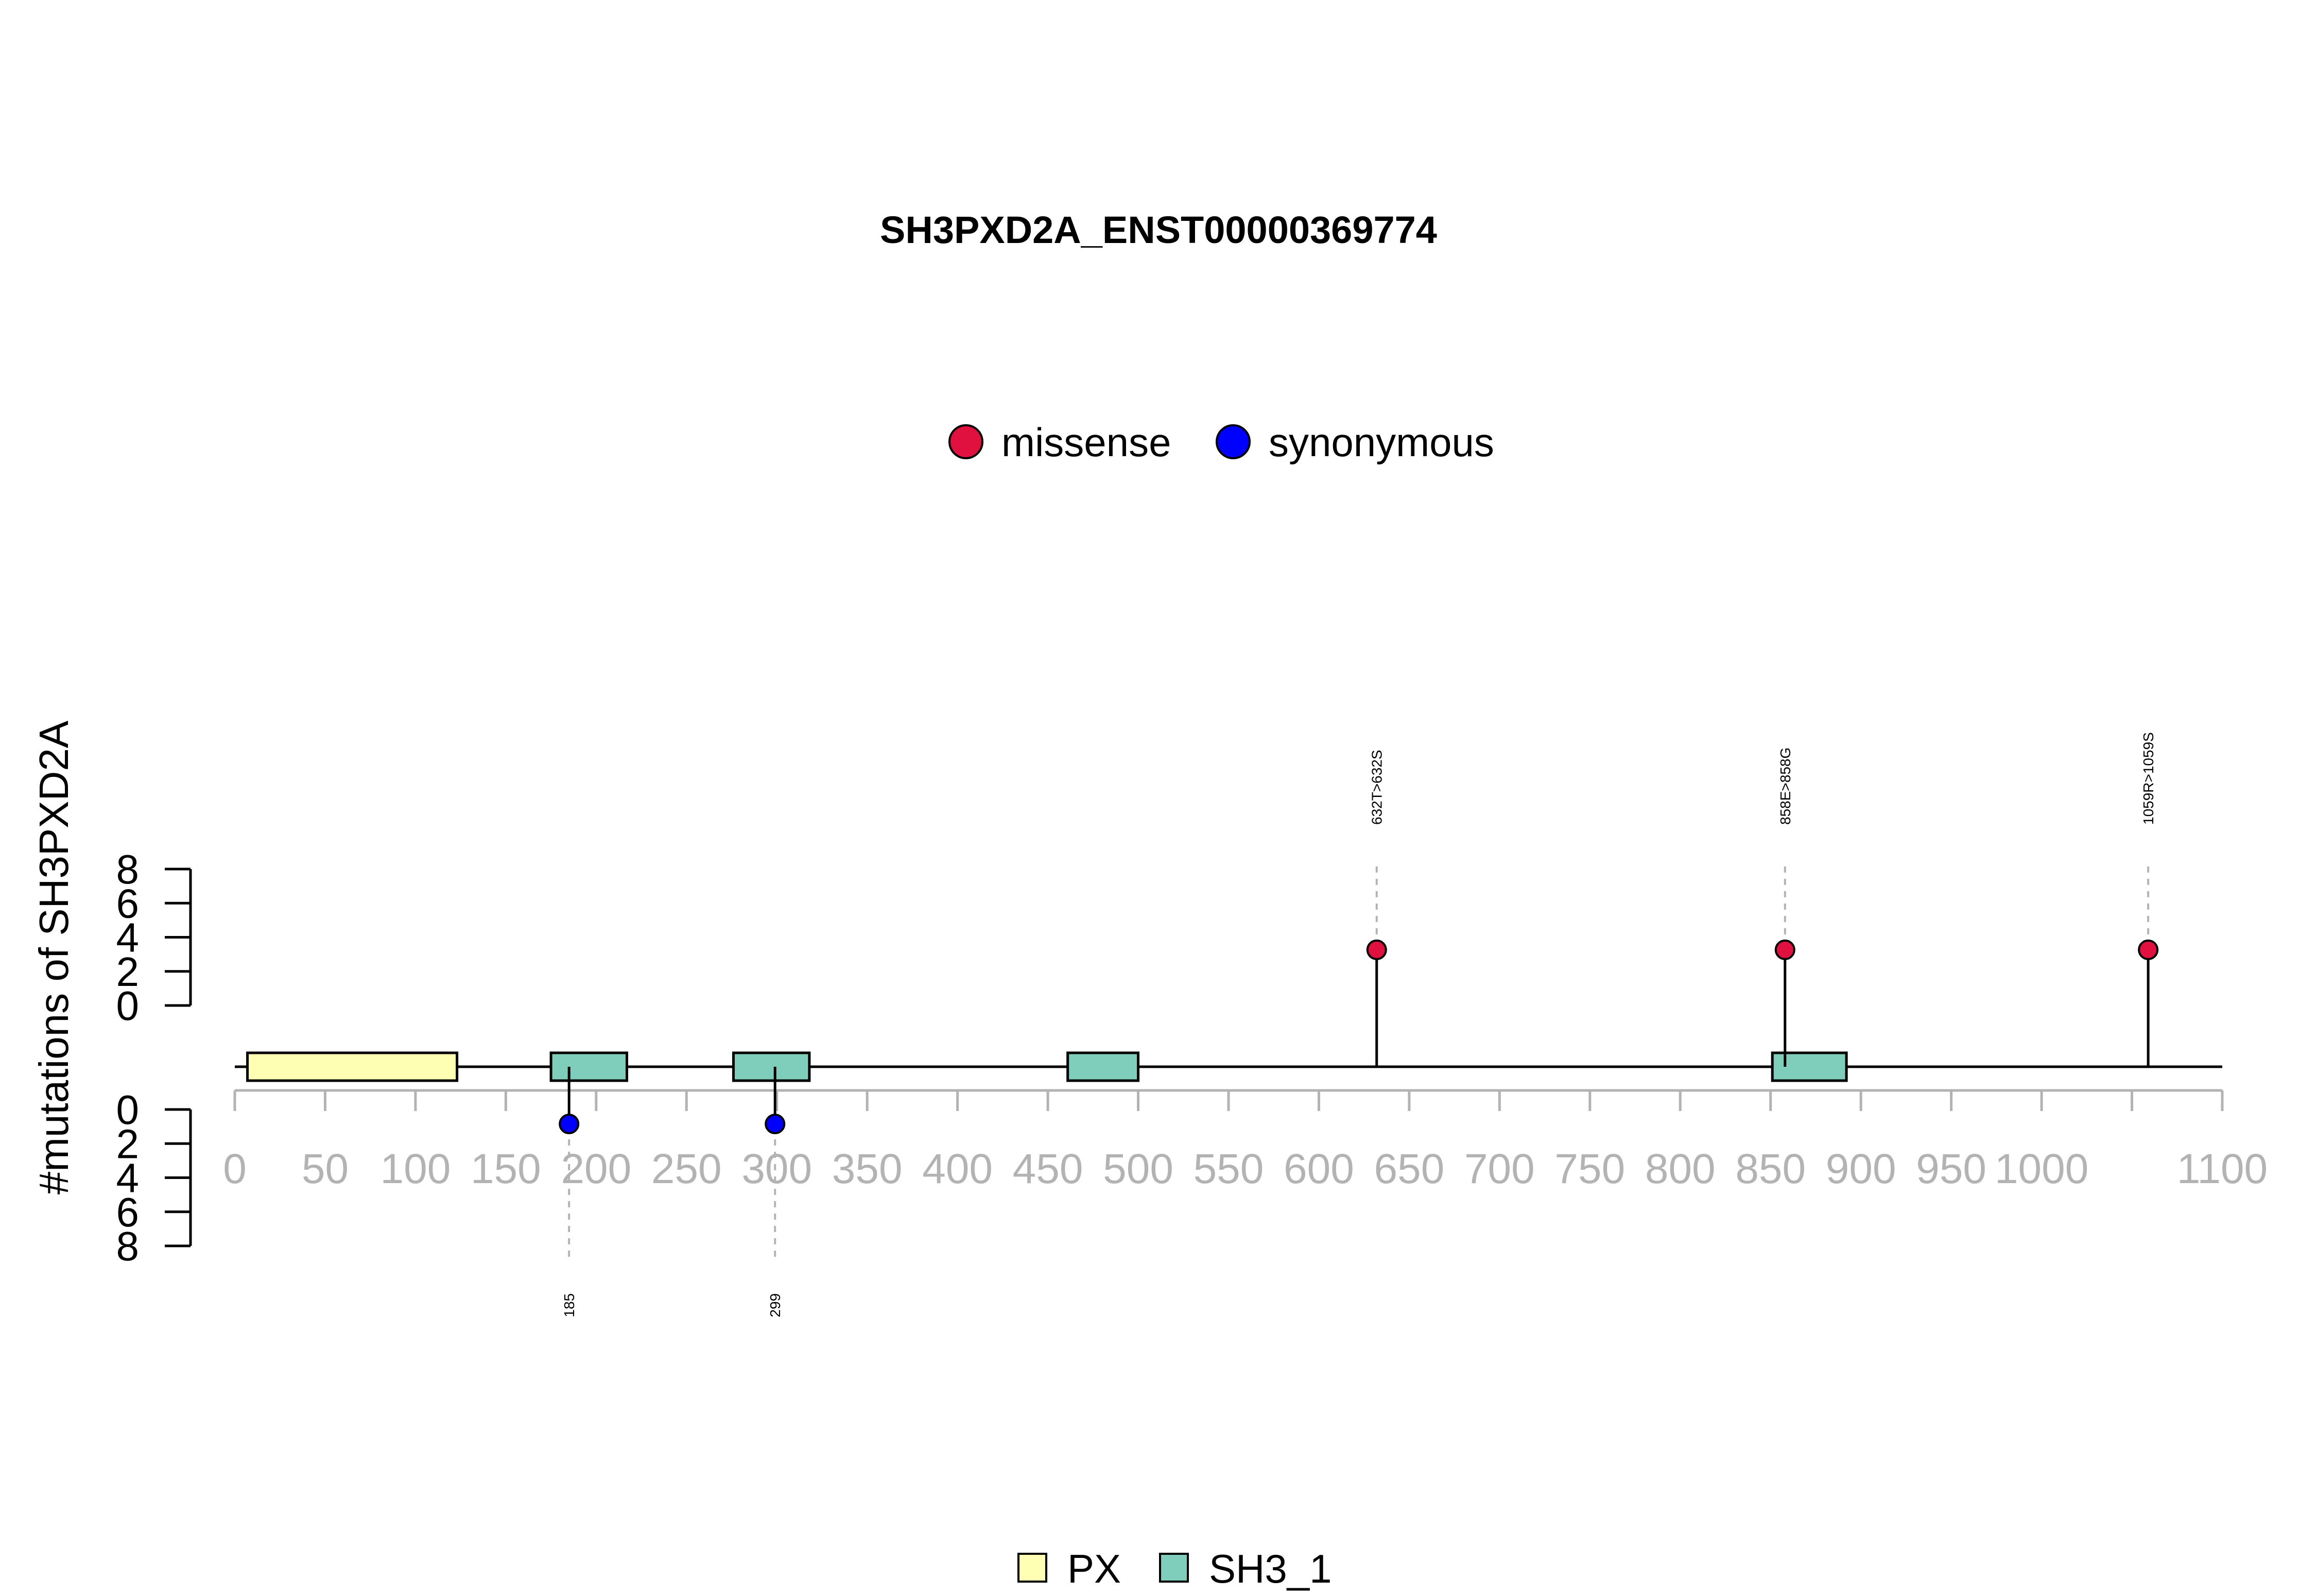 Image resolution: width=2317 pixels, height=1596 pixels. I want to click on mutation-legend: missense synonymous, so click(1221, 443).